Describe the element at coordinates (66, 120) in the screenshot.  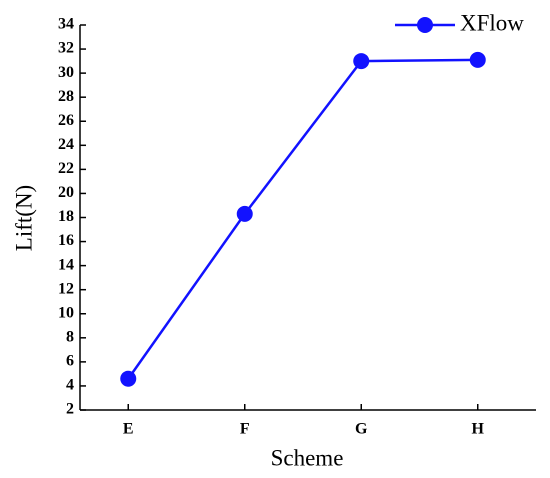
I see `y-tick-label: 26` at that location.